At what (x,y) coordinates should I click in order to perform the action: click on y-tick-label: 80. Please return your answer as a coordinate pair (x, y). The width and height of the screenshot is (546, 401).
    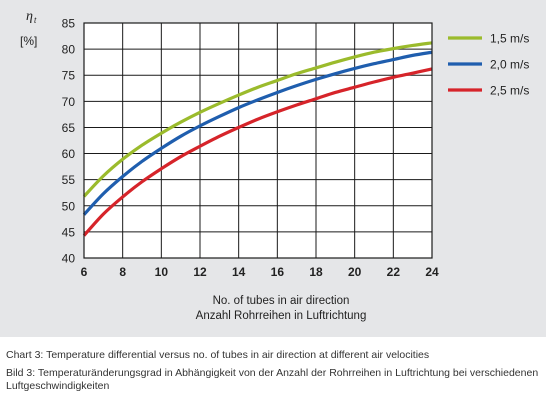
    Looking at the image, I should click on (69, 50).